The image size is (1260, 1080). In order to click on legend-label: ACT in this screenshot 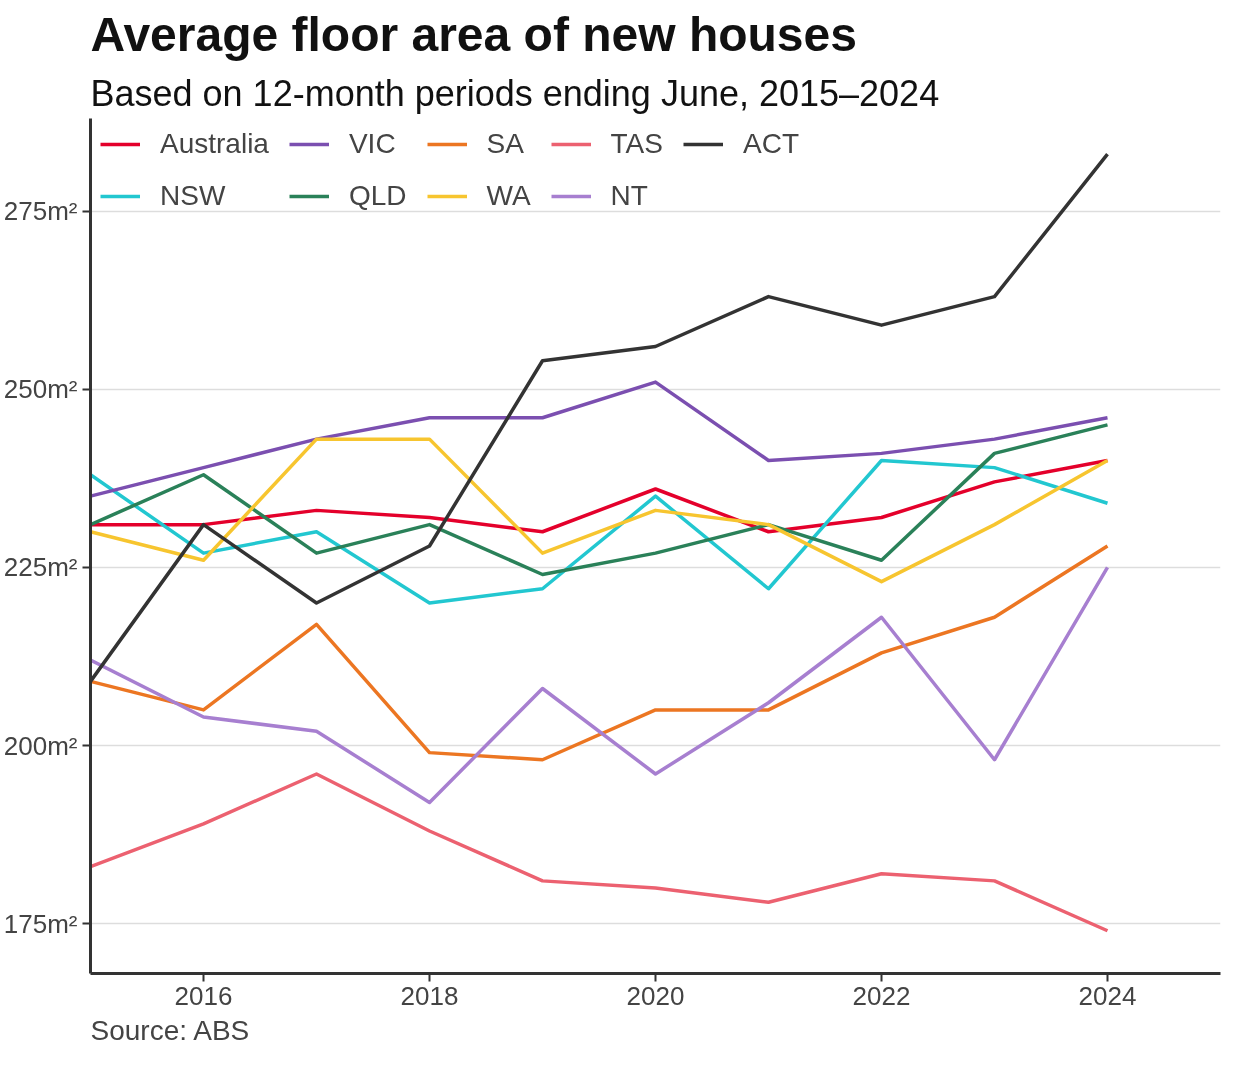, I will do `click(770, 144)`.